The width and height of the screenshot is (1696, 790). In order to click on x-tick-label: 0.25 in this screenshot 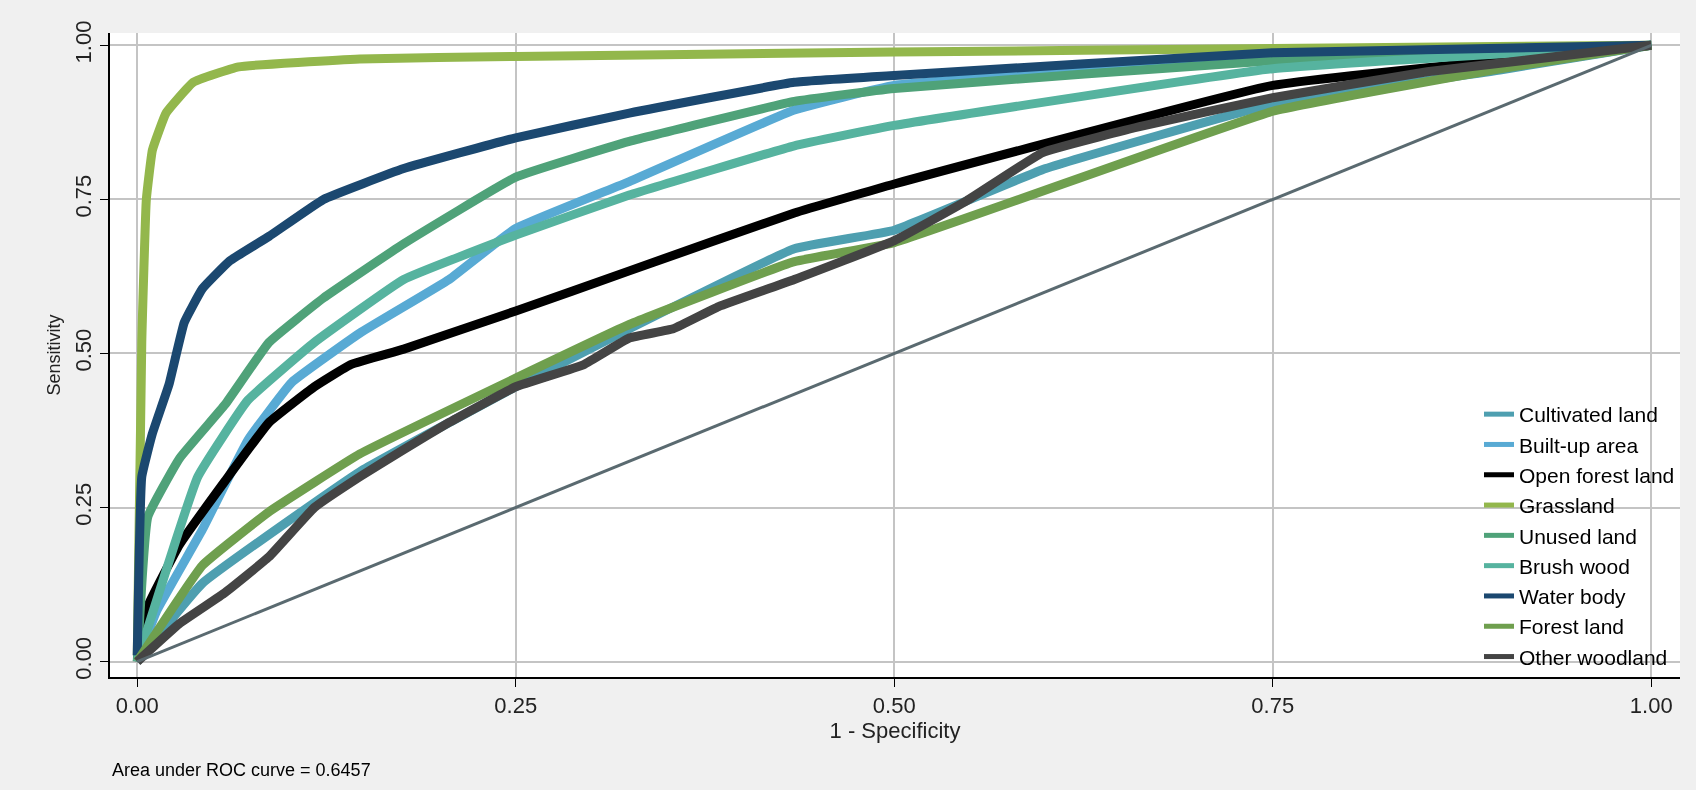, I will do `click(516, 706)`.